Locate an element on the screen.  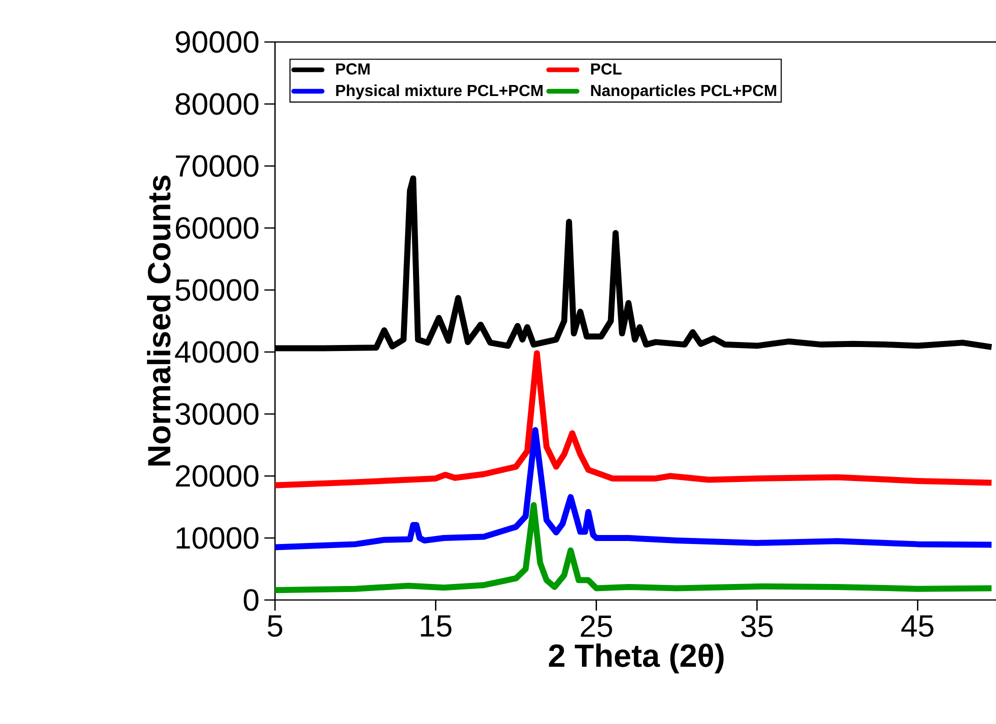
legend-label: Physical mixture PCL+PCM is located at coordinates (439, 92).